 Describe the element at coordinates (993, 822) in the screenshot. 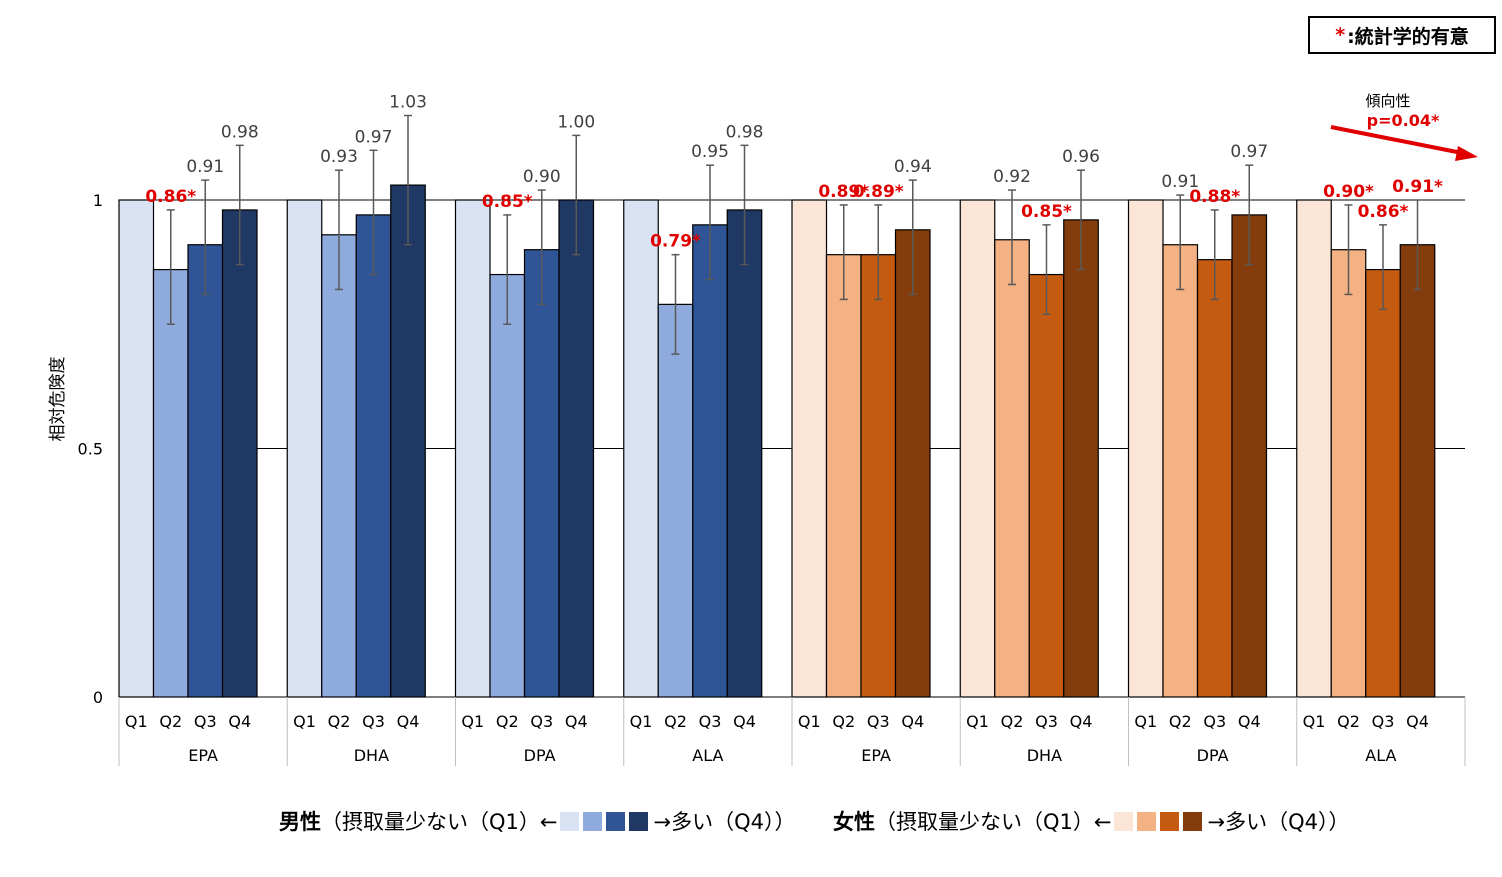

I see `legend-female-text-before: （摂取量少ない（Q1）←` at that location.